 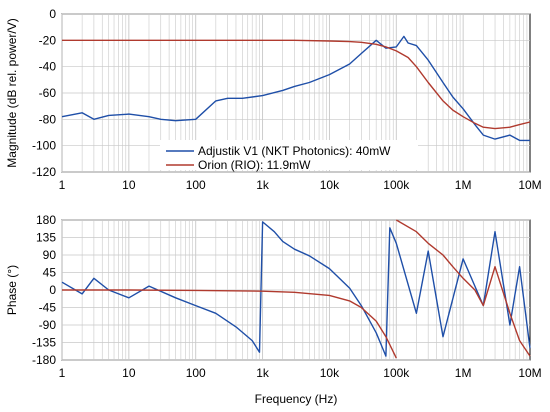 I want to click on magnitude-x-ticks: 1 10 100 1k 10k 100k 1M 10M, so click(x=300, y=185).